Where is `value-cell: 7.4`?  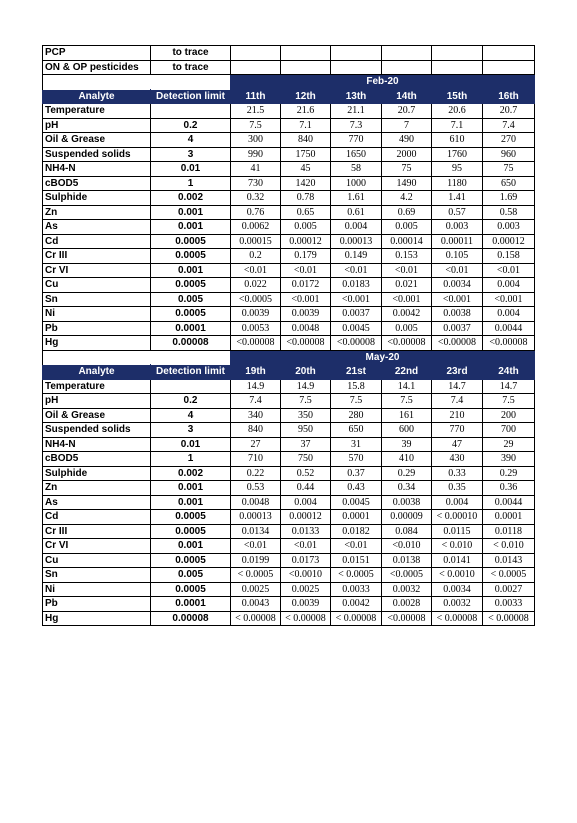
value-cell: 7.4 is located at coordinates (508, 125).